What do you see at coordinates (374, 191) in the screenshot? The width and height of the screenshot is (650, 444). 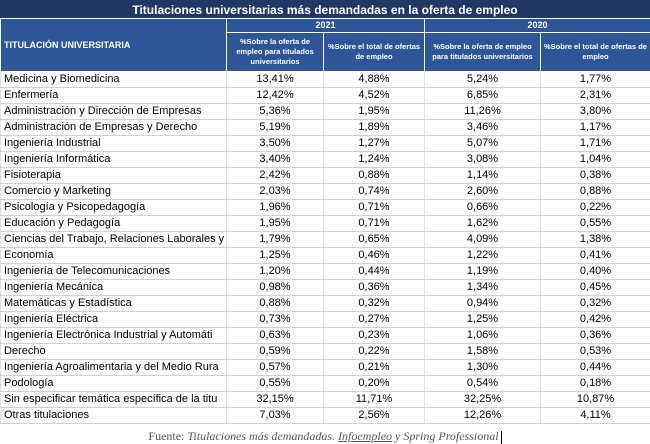 I see `cell-2021-total: 0,74%` at bounding box center [374, 191].